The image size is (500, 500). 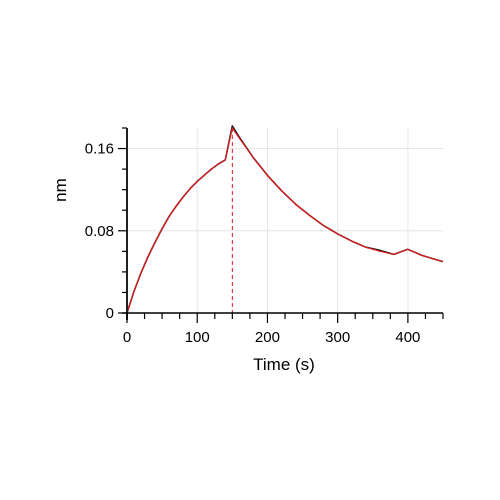 I want to click on x-tick-label: 0, so click(x=127, y=337).